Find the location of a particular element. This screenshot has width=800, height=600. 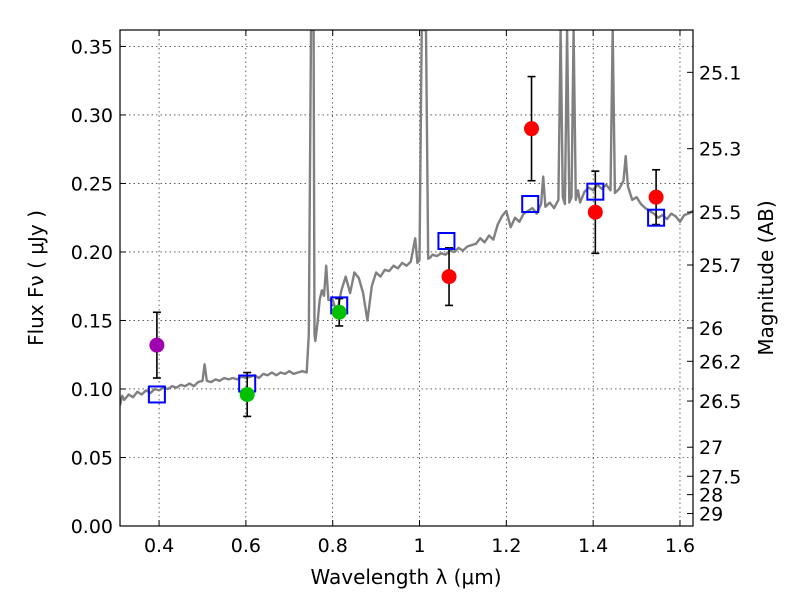

y-tick-label: 0.25 is located at coordinates (92, 184).